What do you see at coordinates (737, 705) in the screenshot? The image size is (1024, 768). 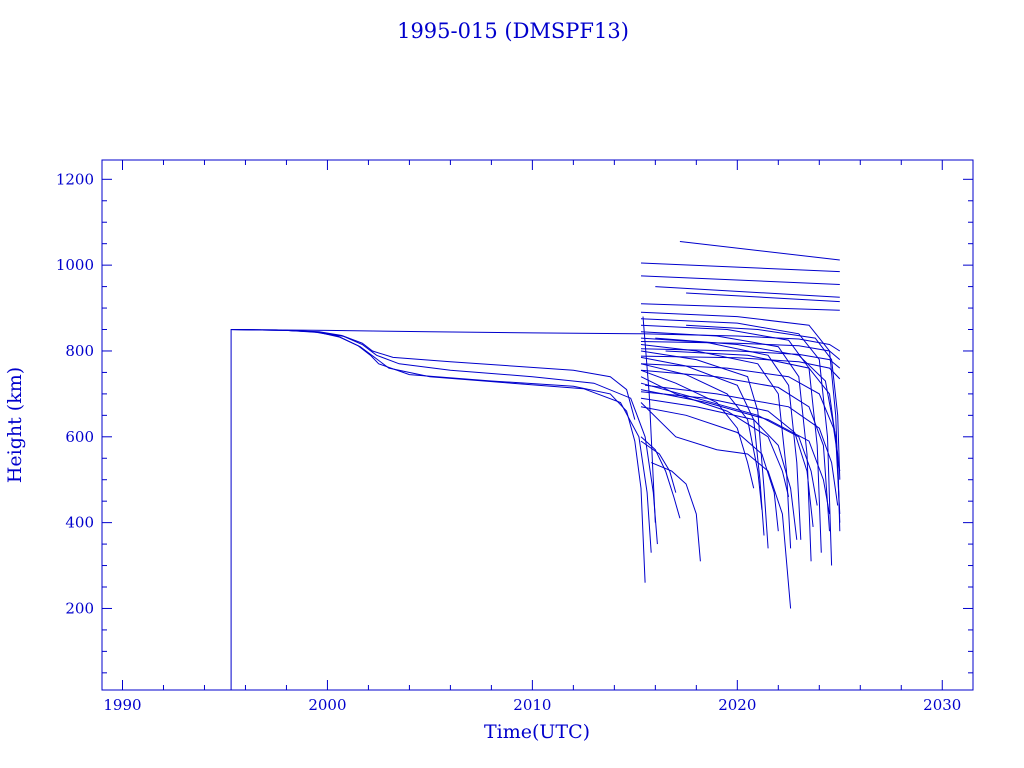 I see `x-tick-label: 2020` at bounding box center [737, 705].